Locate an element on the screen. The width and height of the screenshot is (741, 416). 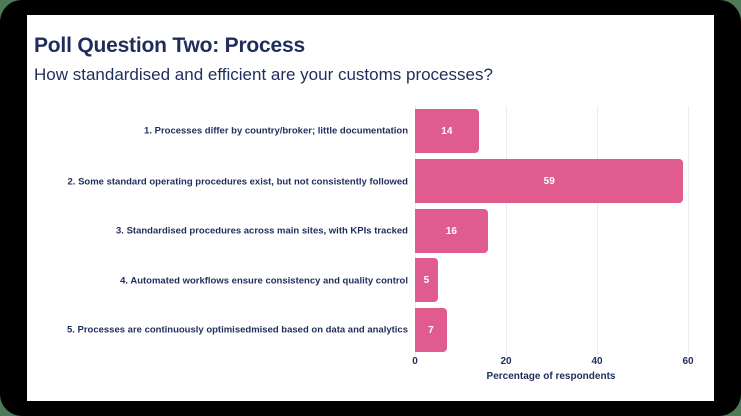
x-axis-label: Percentage of respondents is located at coordinates (551, 376).